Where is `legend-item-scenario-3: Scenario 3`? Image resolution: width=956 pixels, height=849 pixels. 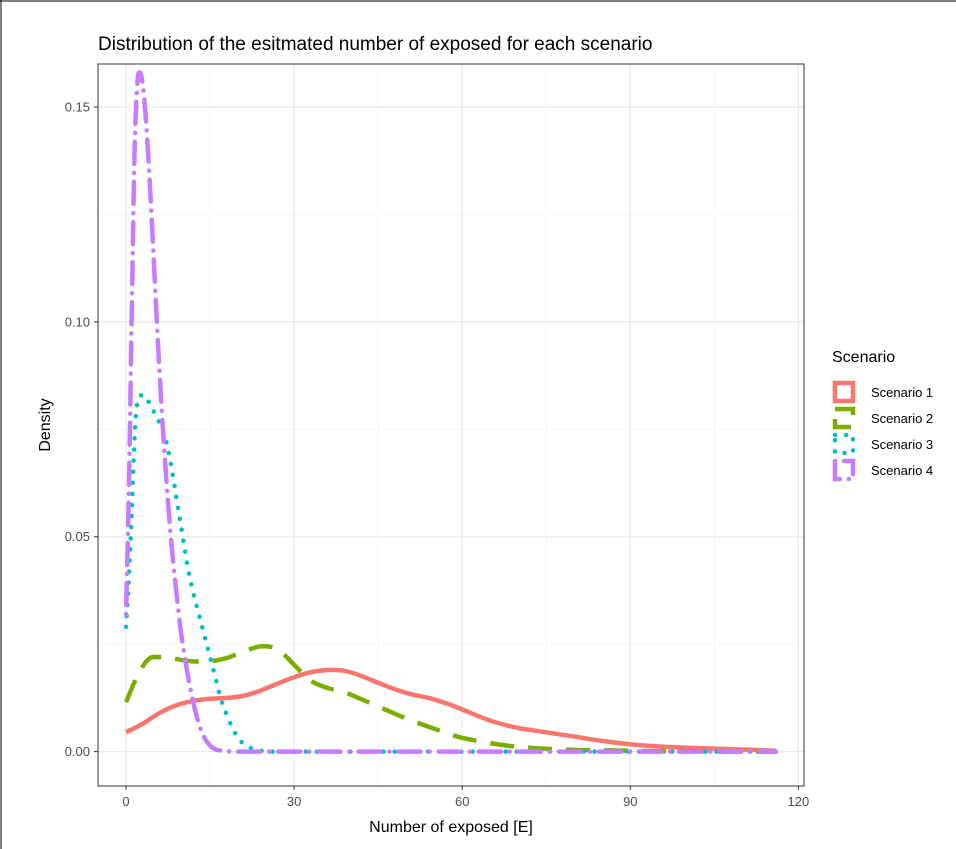 legend-item-scenario-3: Scenario 3 is located at coordinates (882, 444).